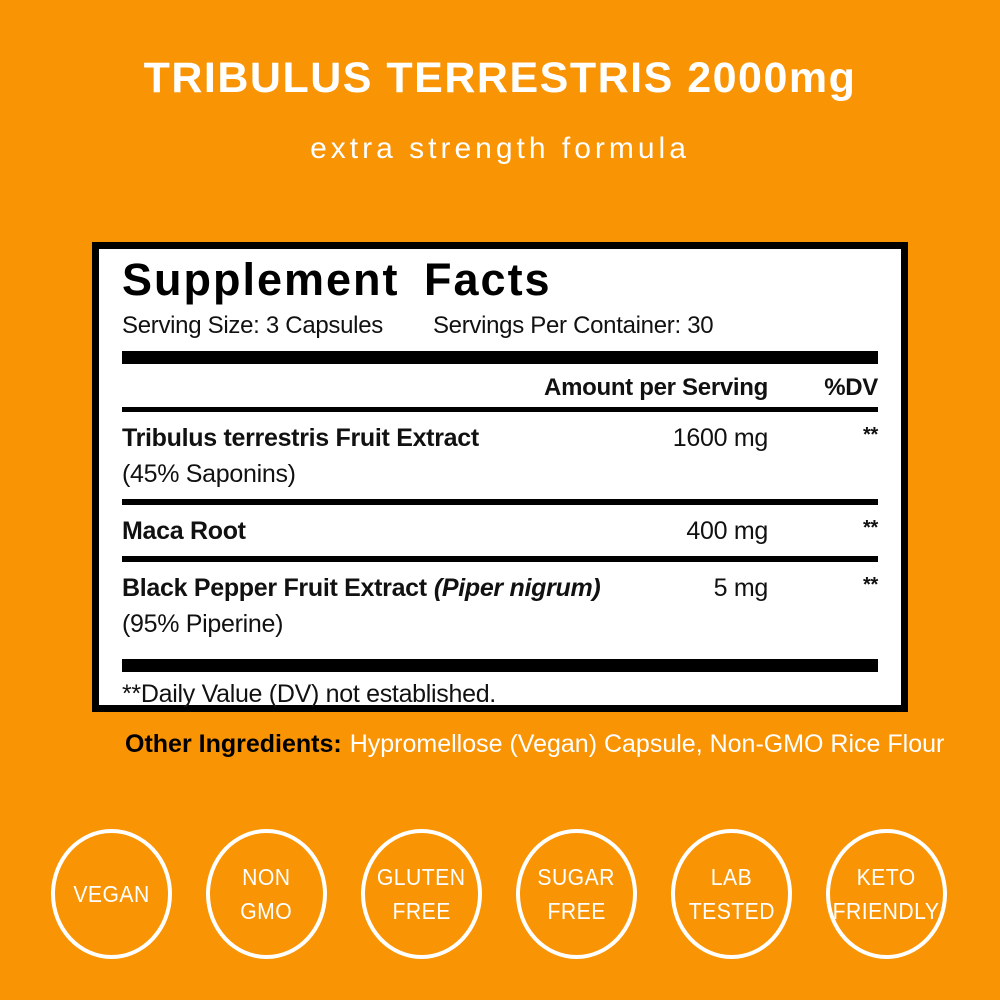  What do you see at coordinates (266, 894) in the screenshot?
I see `badge-non-gmo: NON GMO` at bounding box center [266, 894].